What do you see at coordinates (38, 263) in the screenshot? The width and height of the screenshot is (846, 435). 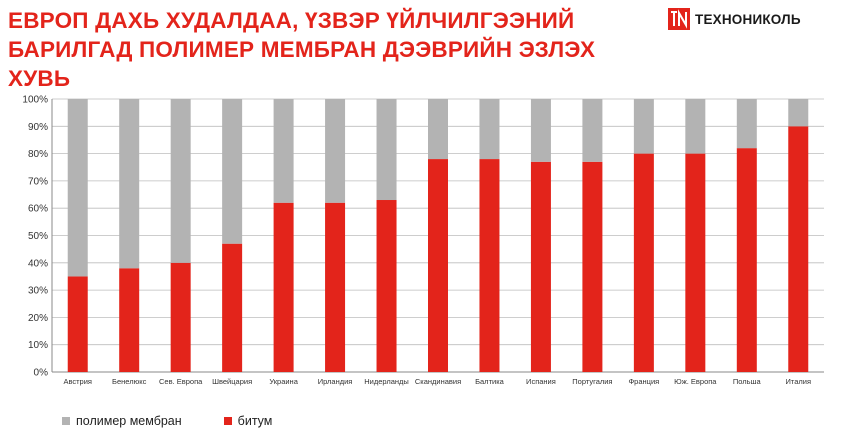 I see `y-tick-label: 40%` at bounding box center [38, 263].